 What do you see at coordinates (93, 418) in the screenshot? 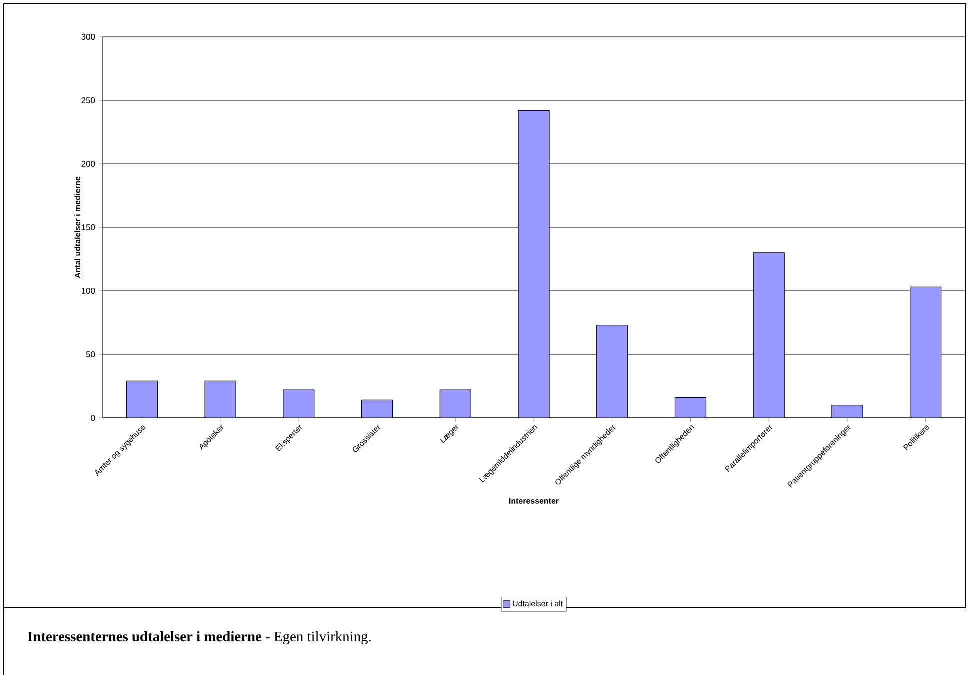
I see `y-tick-label: 0` at bounding box center [93, 418].